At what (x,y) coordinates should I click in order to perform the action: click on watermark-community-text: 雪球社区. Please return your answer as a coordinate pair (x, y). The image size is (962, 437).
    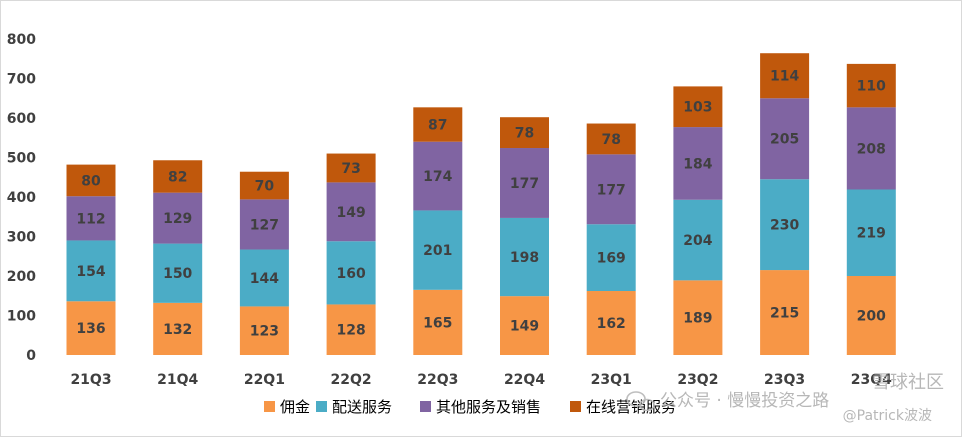
    Looking at the image, I should click on (908, 382).